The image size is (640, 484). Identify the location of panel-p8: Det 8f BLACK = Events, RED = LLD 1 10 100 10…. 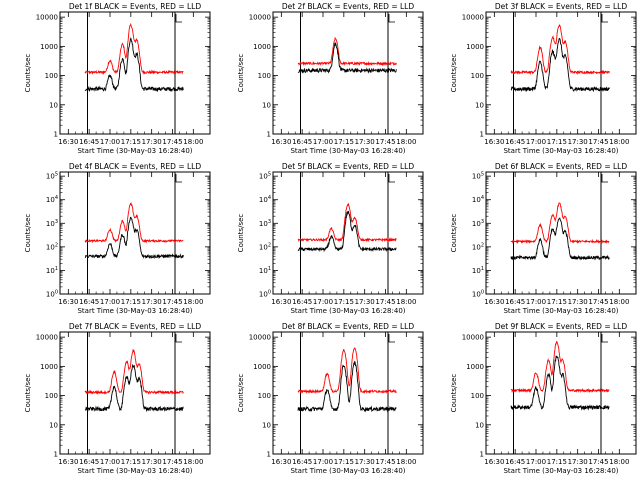
(330, 398).